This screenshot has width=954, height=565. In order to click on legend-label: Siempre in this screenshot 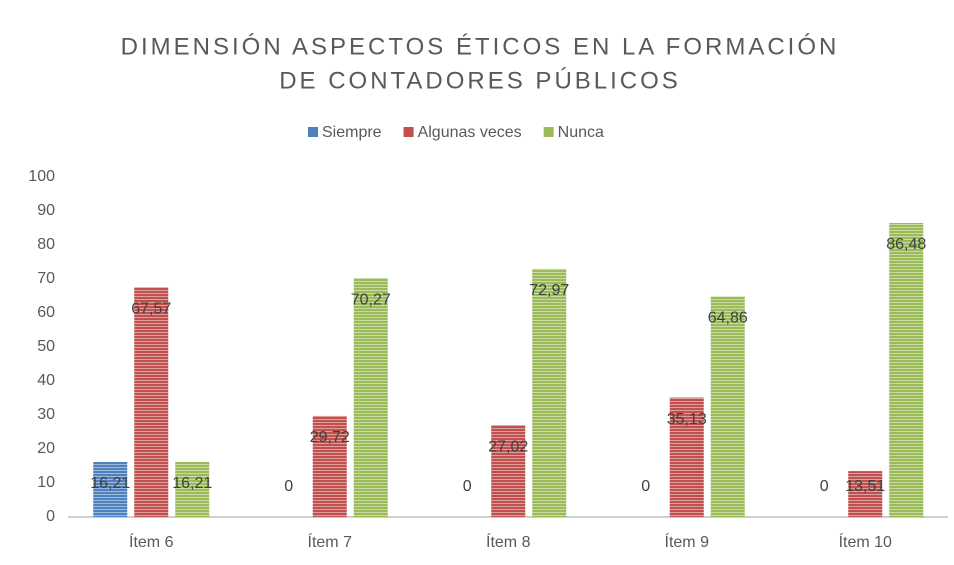, I will do `click(352, 132)`.